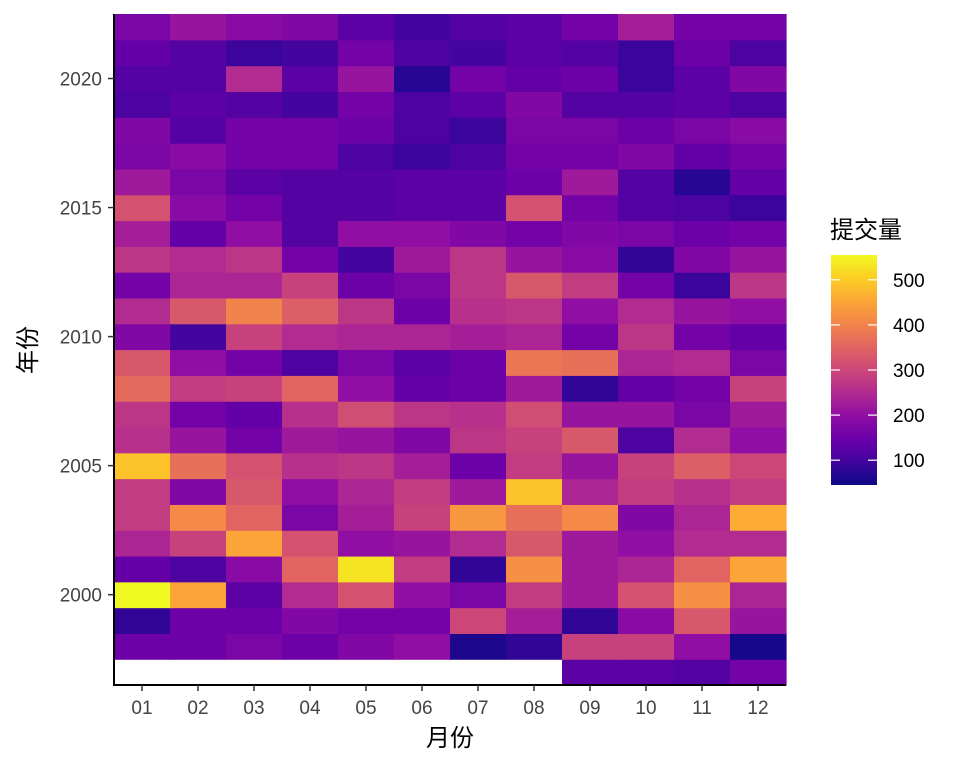 Image resolution: width=960 pixels, height=768 pixels. Describe the element at coordinates (197, 708) in the screenshot. I see `x-tick-label: 02` at that location.